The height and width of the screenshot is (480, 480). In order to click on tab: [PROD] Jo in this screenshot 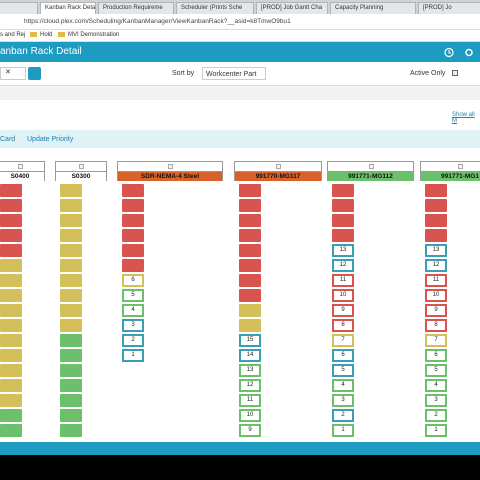, I will do `click(449, 8)`.